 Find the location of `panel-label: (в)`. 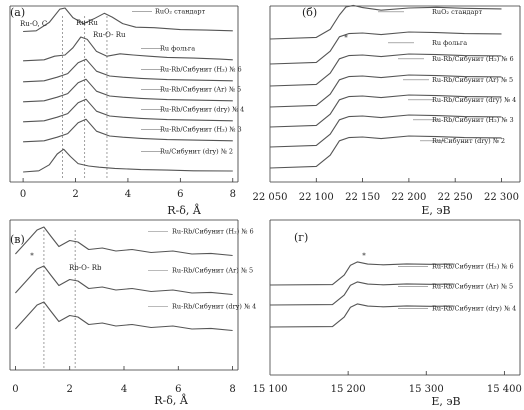

panel-label: (в) is located at coordinates (17, 239).